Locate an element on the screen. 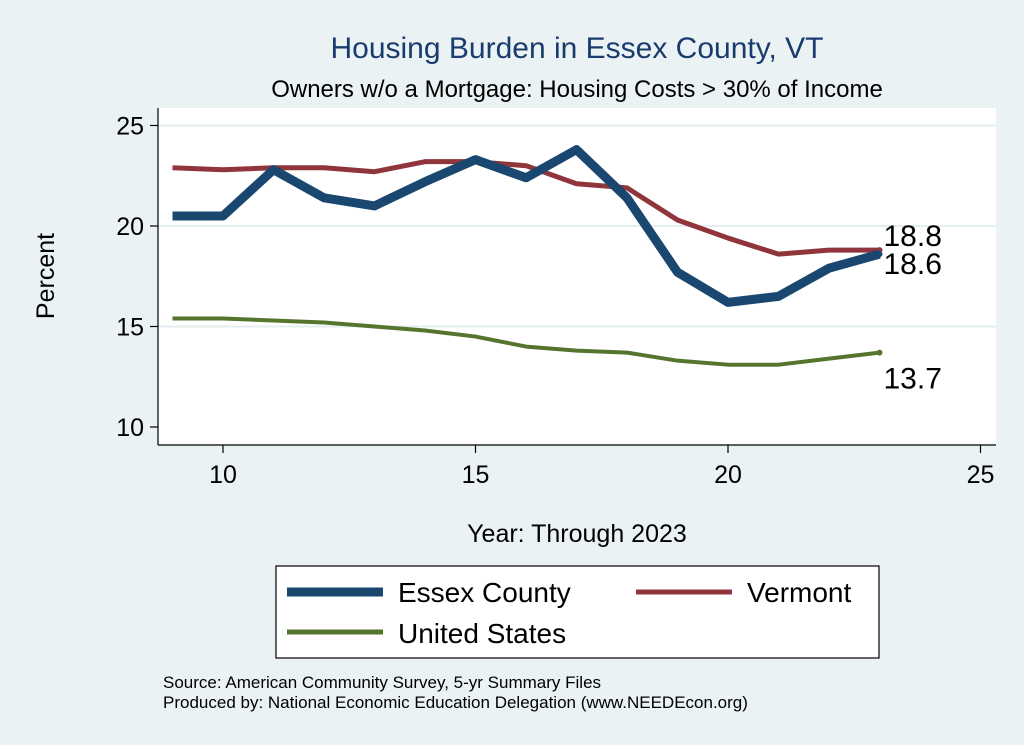 The width and height of the screenshot is (1024, 745). series-endpoint-us is located at coordinates (879, 352).